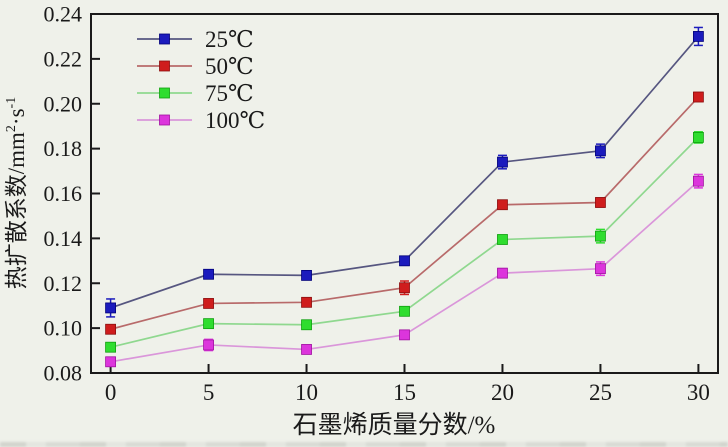 The image size is (728, 447). I want to click on y-tick-label: 0.10, so click(63, 328).